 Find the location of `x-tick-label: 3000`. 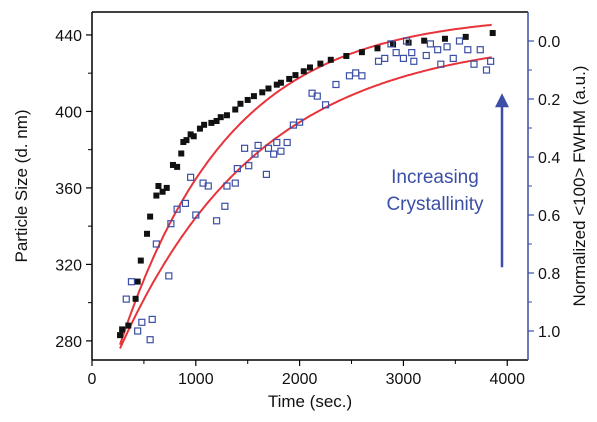

x-tick-label: 3000 is located at coordinates (404, 379).